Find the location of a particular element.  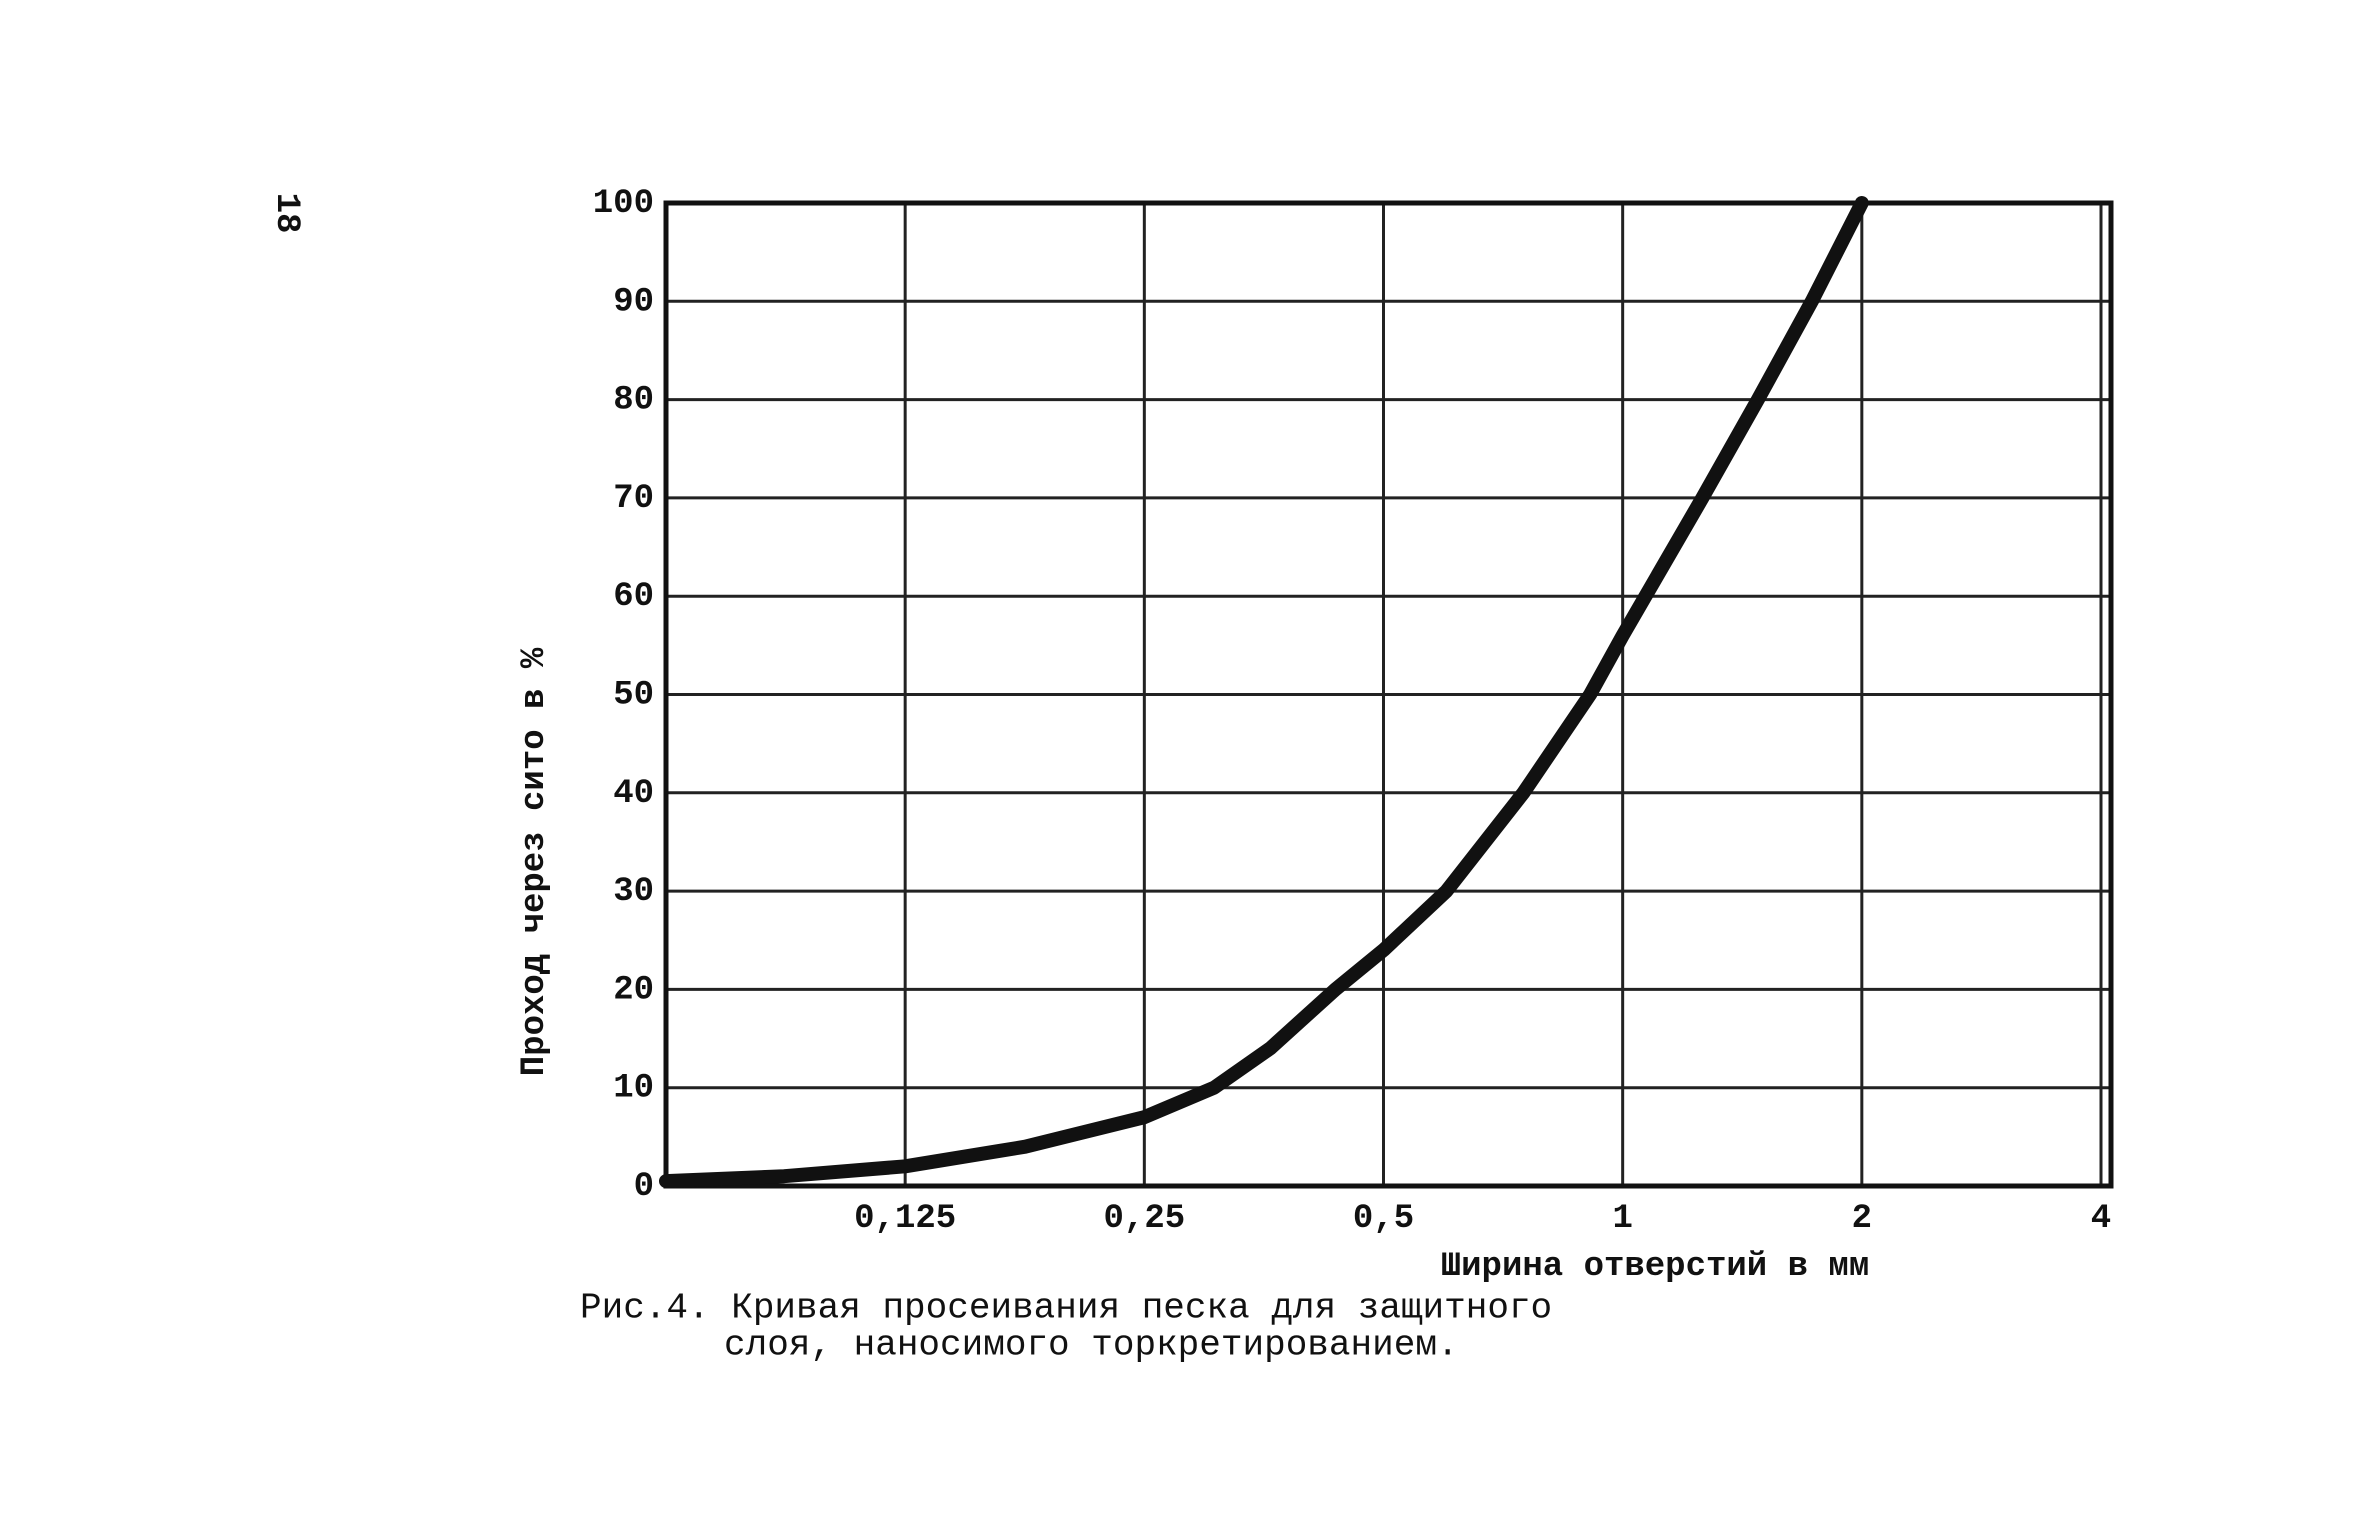

y-tick-label: 70 is located at coordinates (633, 499).